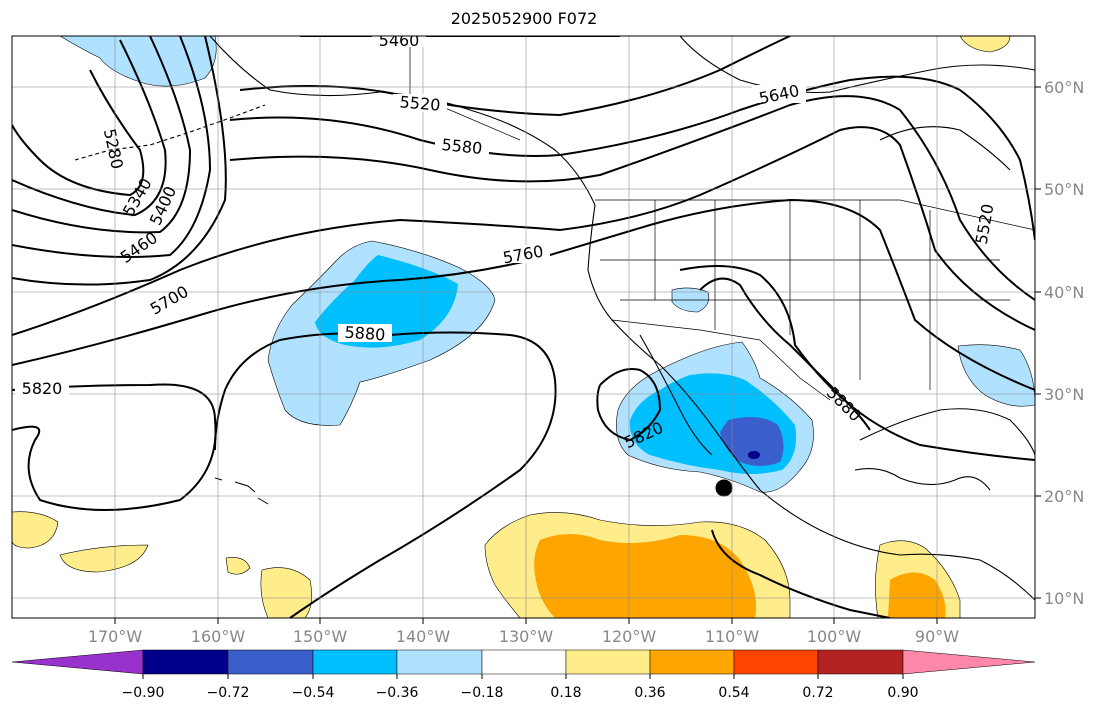  What do you see at coordinates (645, 576) in the screenshot?
I see `positive-anomaly-east-pacific-core` at bounding box center [645, 576].